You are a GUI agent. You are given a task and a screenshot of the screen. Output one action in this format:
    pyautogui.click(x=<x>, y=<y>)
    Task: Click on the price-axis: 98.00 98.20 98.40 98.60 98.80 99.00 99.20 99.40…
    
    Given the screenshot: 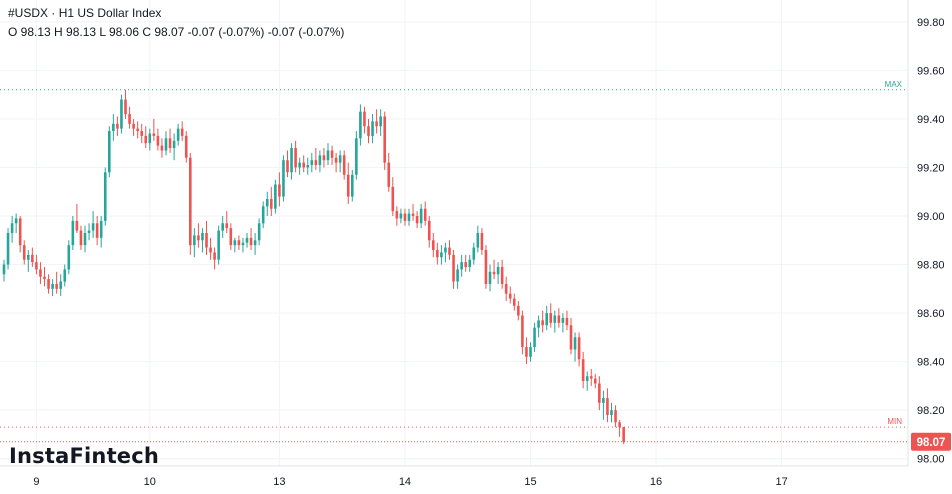 What is the action you would take?
    pyautogui.click(x=931, y=241)
    